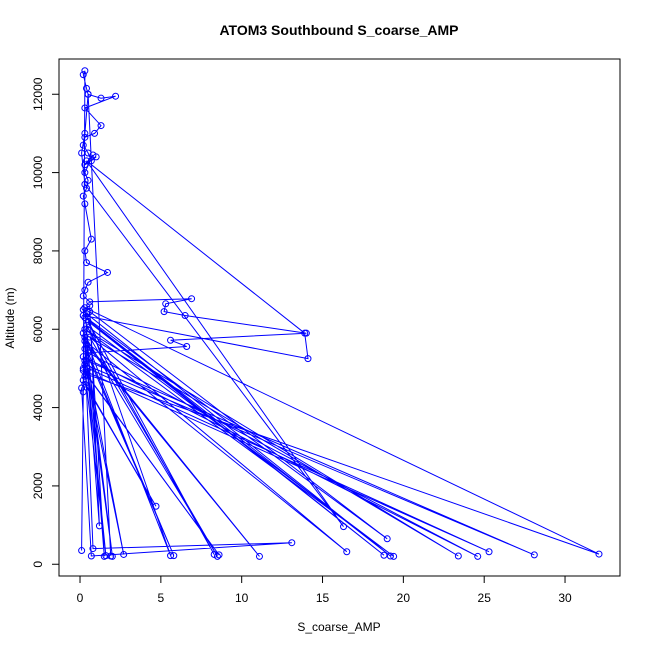 This screenshot has height=650, width=650. Describe the element at coordinates (485, 598) in the screenshot. I see `x-tick-label: 25` at that location.